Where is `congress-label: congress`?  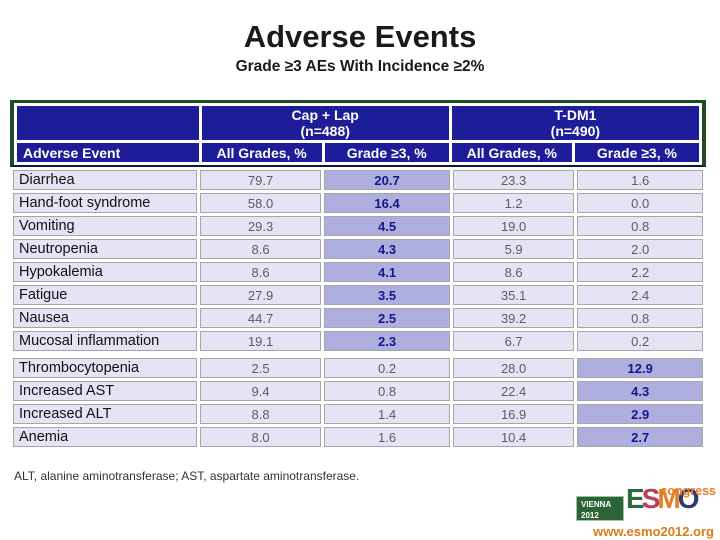 congress-label: congress is located at coordinates (688, 491).